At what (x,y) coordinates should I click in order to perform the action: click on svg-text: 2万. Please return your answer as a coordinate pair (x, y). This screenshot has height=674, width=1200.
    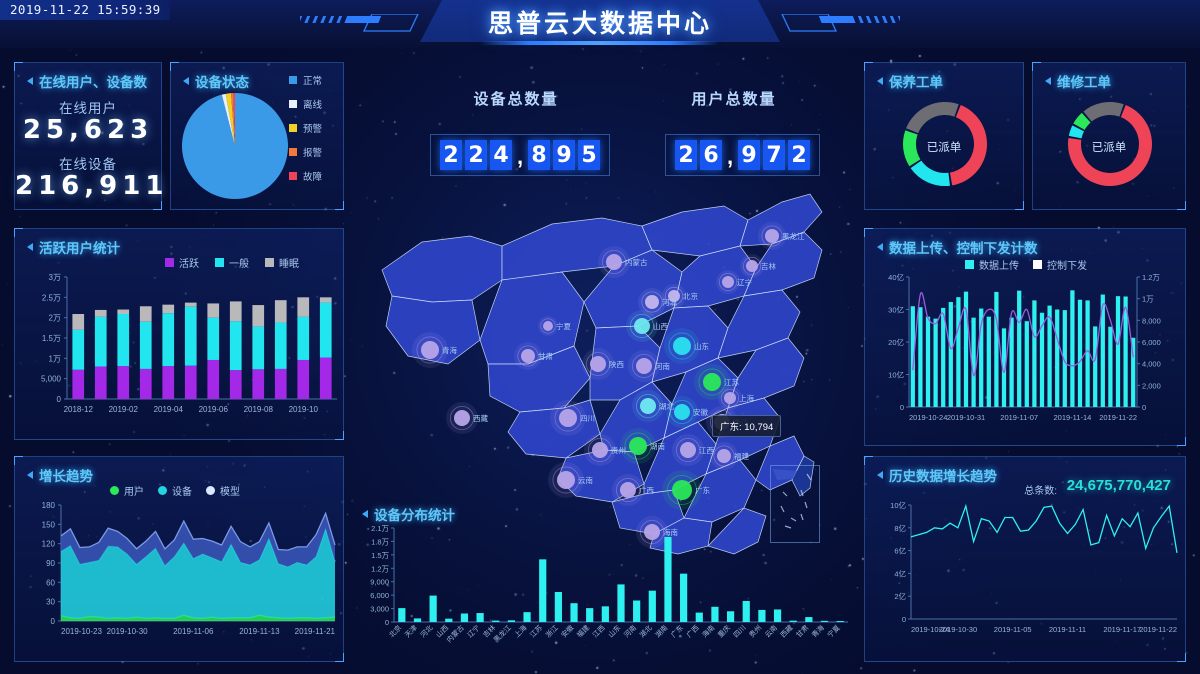
    Looking at the image, I should click on (55, 318).